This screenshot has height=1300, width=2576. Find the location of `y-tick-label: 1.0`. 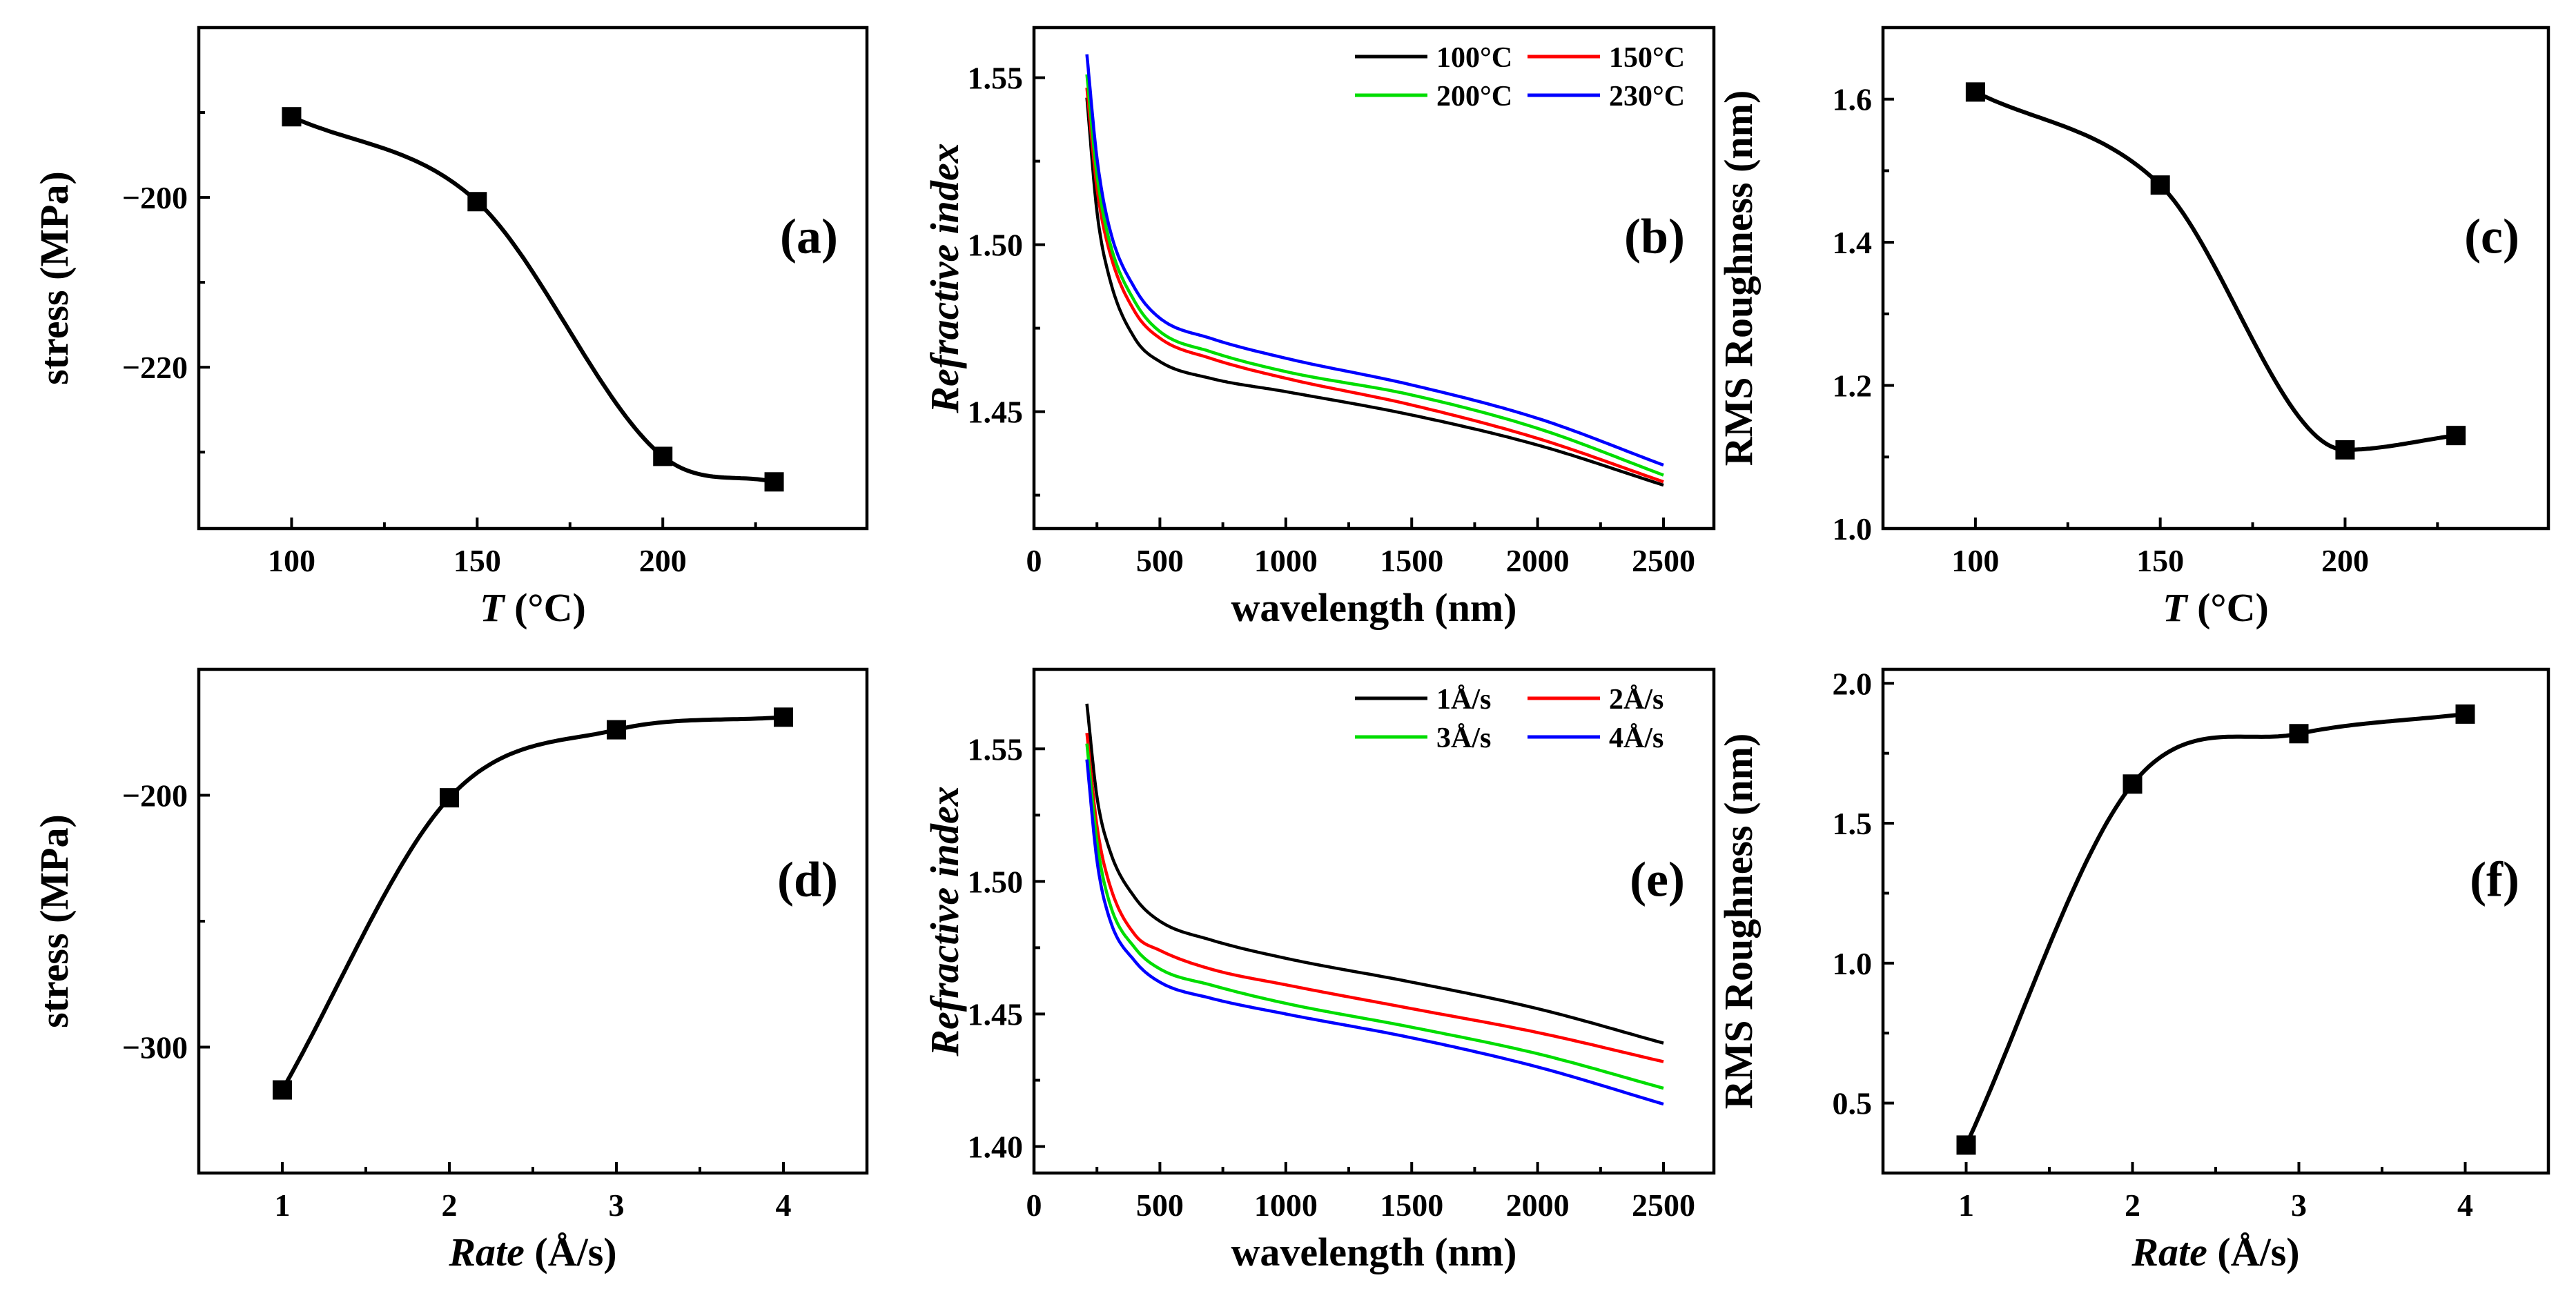

y-tick-label: 1.0 is located at coordinates (1853, 963).